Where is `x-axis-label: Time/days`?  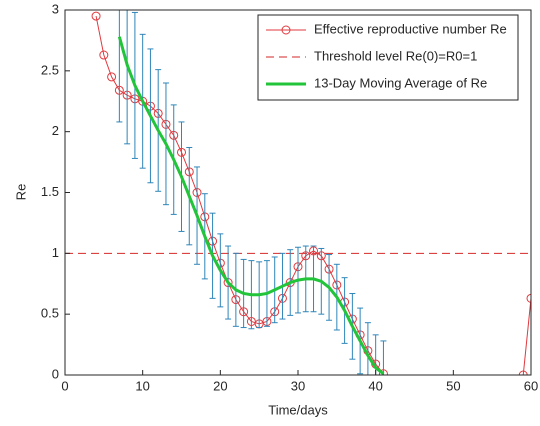 x-axis-label: Time/days is located at coordinates (298, 409).